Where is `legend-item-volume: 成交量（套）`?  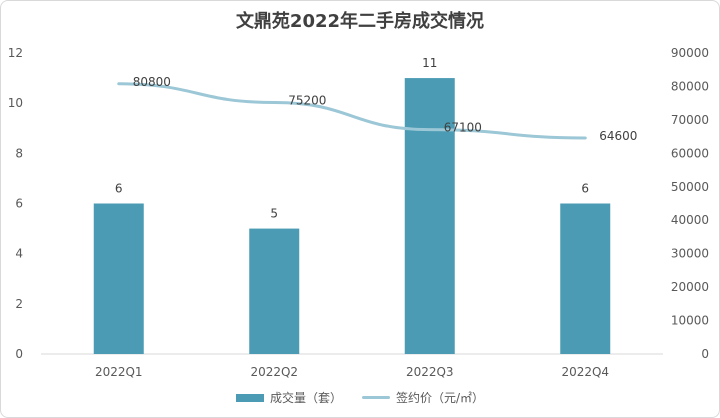
legend-item-volume: 成交量（套） is located at coordinates (288, 397).